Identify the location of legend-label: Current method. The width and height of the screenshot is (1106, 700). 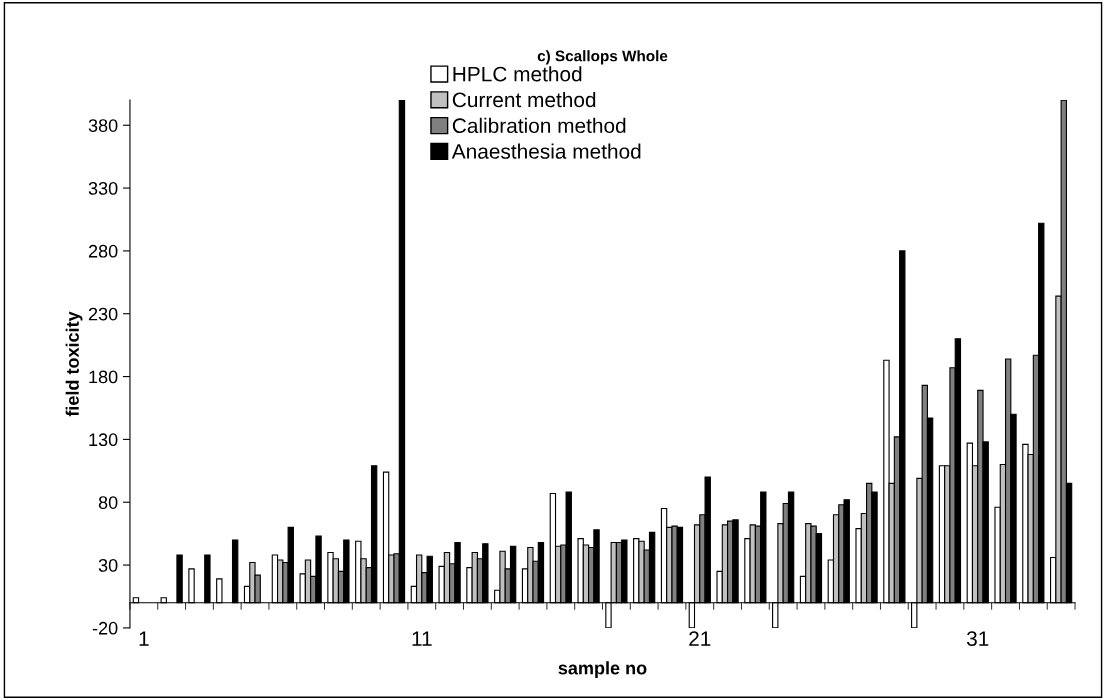
(524, 99).